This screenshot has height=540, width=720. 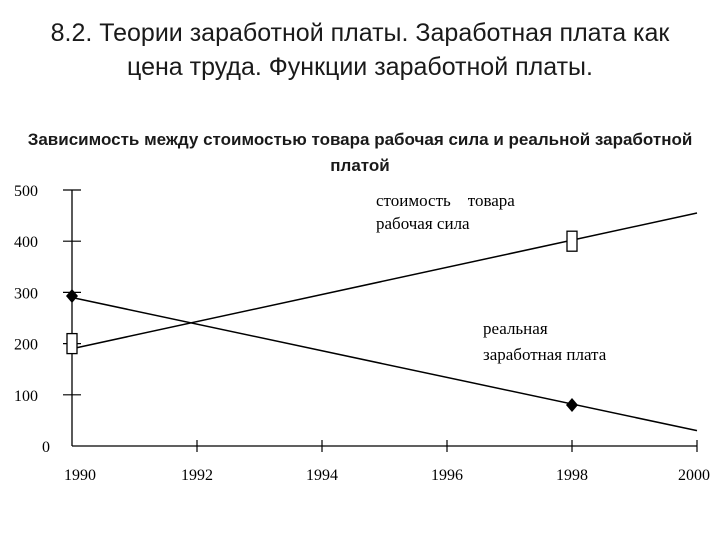 I want to click on series-label: реальная, so click(x=515, y=328).